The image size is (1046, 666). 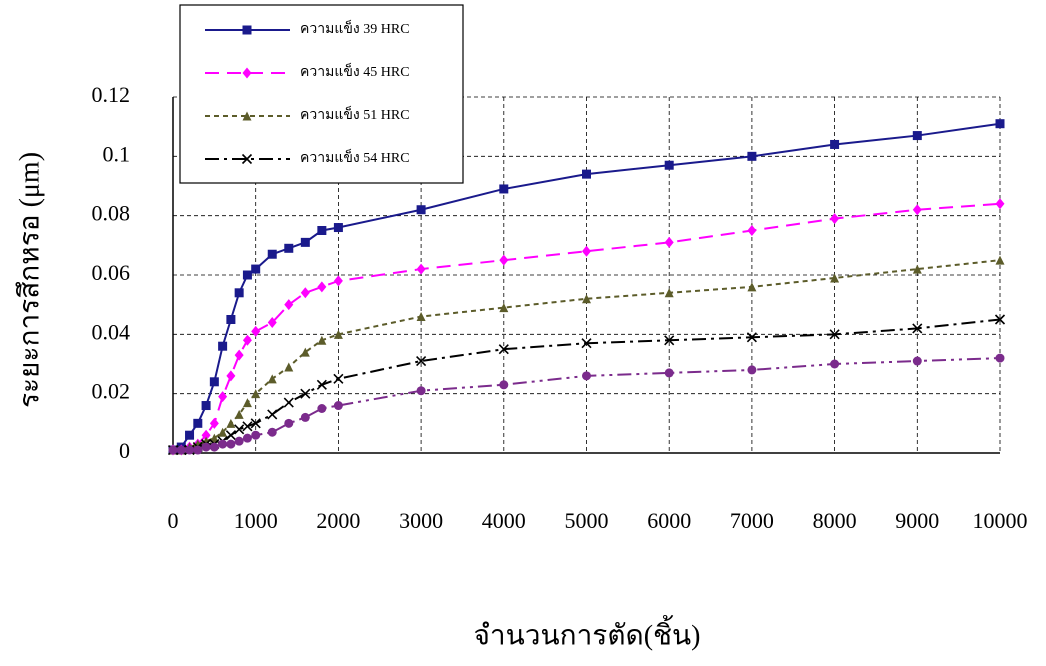 I want to click on y-tick-label: 0, so click(x=124, y=450).